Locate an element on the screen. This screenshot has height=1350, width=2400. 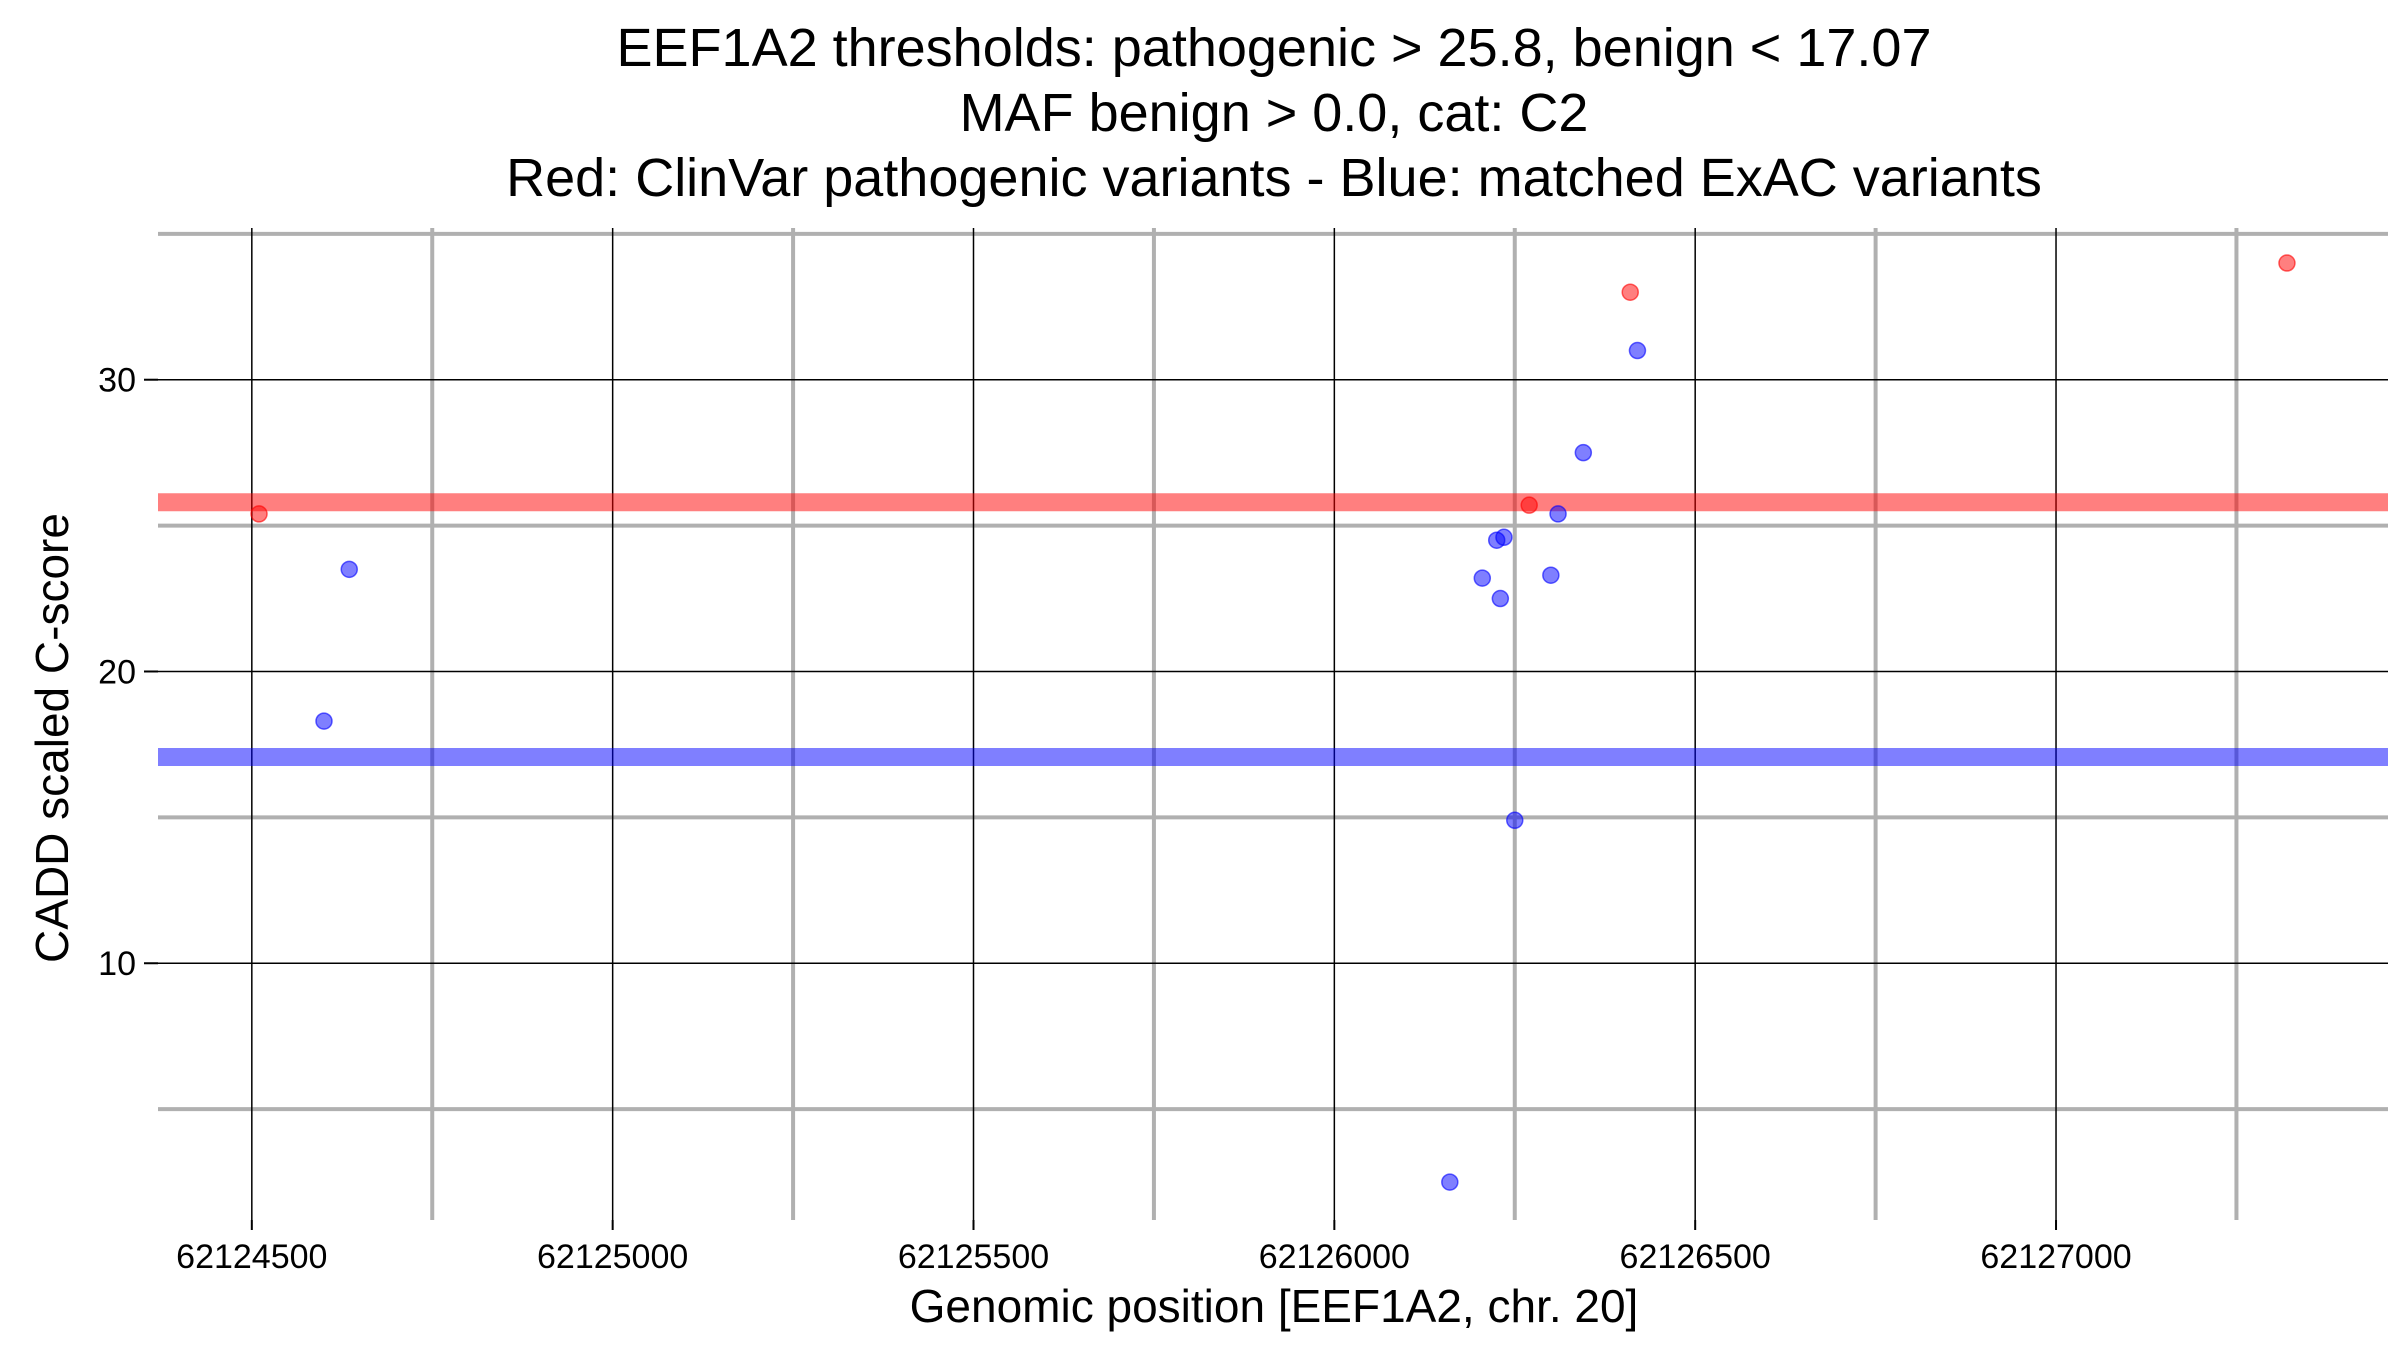
title-line-2: MAF benign > 0.0, cat: C2 is located at coordinates (1274, 113).